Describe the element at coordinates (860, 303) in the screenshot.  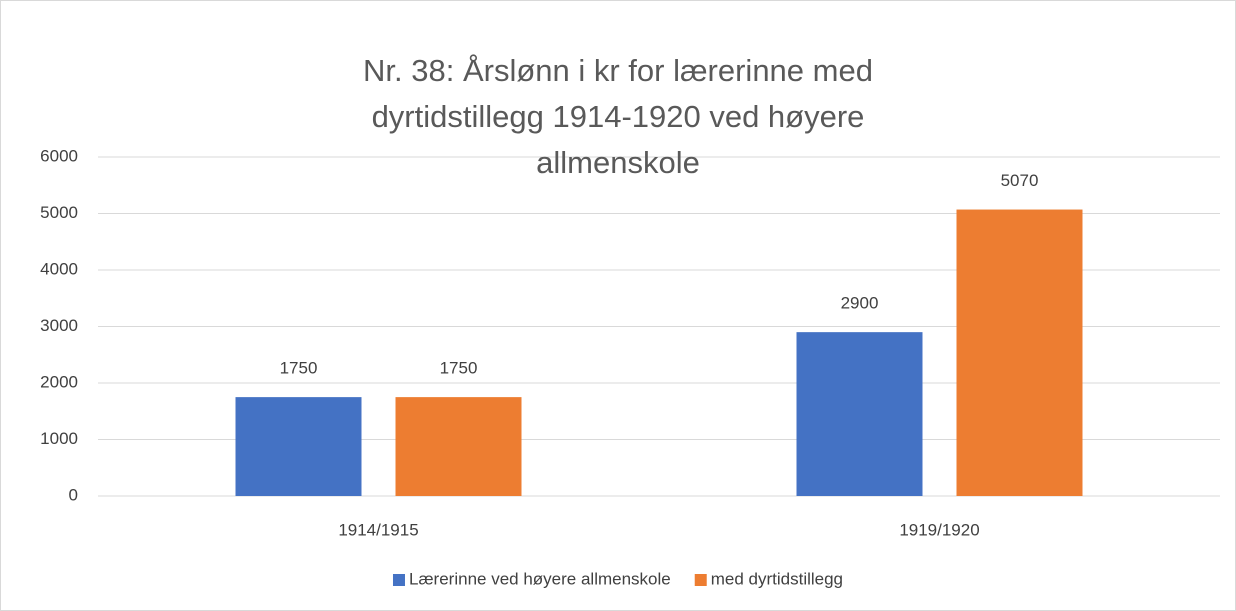
I see `data-label: 2900` at that location.